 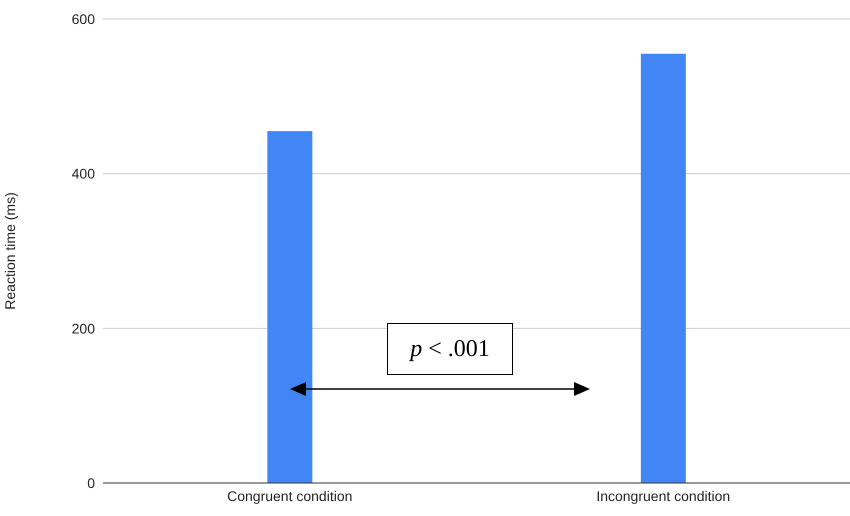 What do you see at coordinates (84, 174) in the screenshot?
I see `y-tick-label: 400` at bounding box center [84, 174].